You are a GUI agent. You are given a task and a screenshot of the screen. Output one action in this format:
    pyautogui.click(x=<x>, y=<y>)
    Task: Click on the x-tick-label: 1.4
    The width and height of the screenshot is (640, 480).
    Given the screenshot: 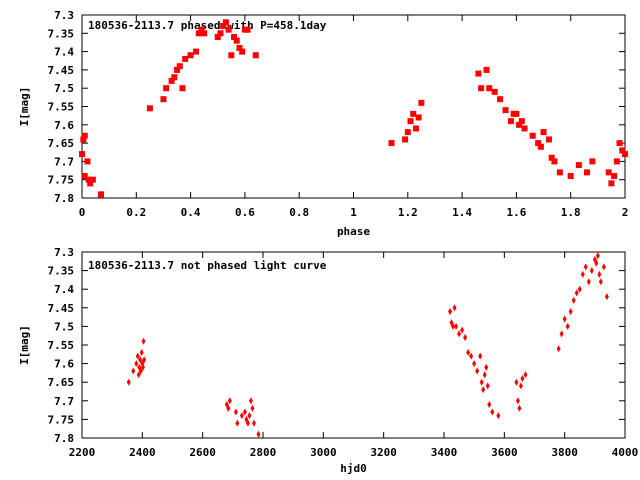 What is the action you would take?
    pyautogui.click(x=462, y=212)
    